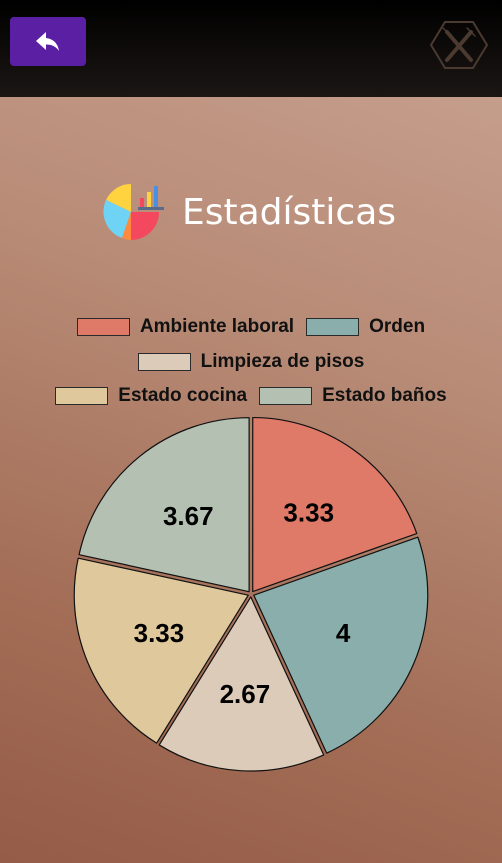 The height and width of the screenshot is (863, 502). What do you see at coordinates (251, 48) in the screenshot?
I see `top-bar` at bounding box center [251, 48].